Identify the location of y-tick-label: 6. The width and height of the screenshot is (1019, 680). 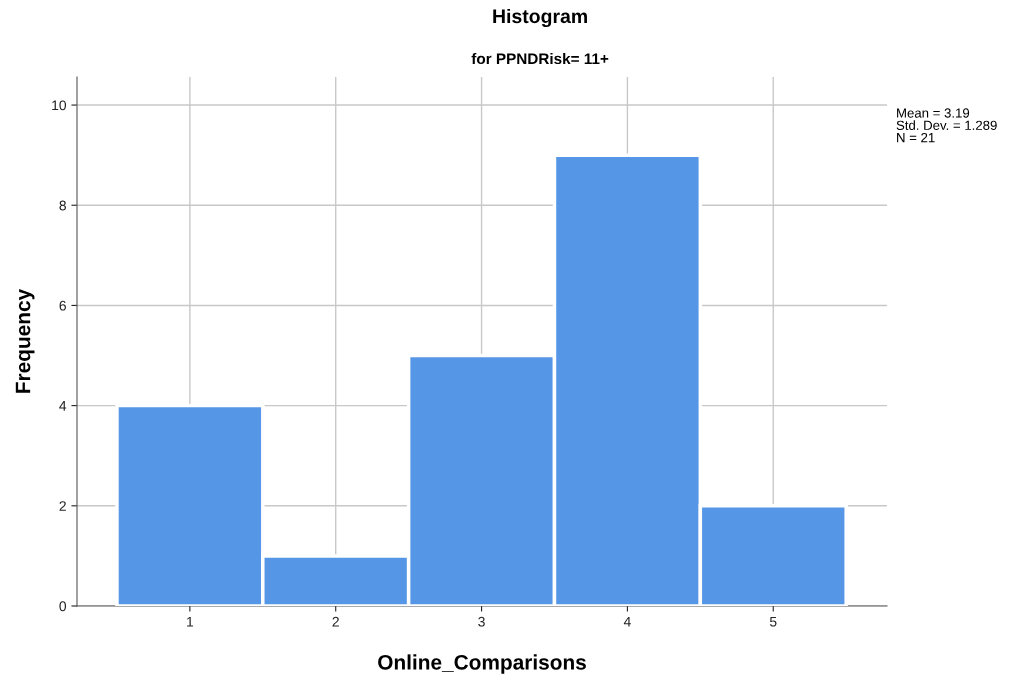
(62, 305).